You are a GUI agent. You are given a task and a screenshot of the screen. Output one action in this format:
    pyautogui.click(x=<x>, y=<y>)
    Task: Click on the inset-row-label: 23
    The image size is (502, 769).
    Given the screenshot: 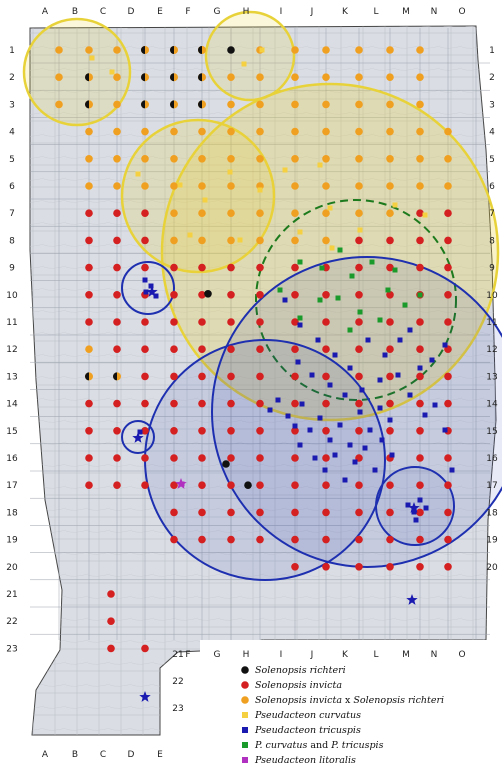 What is the action you would take?
    pyautogui.click(x=177, y=709)
    